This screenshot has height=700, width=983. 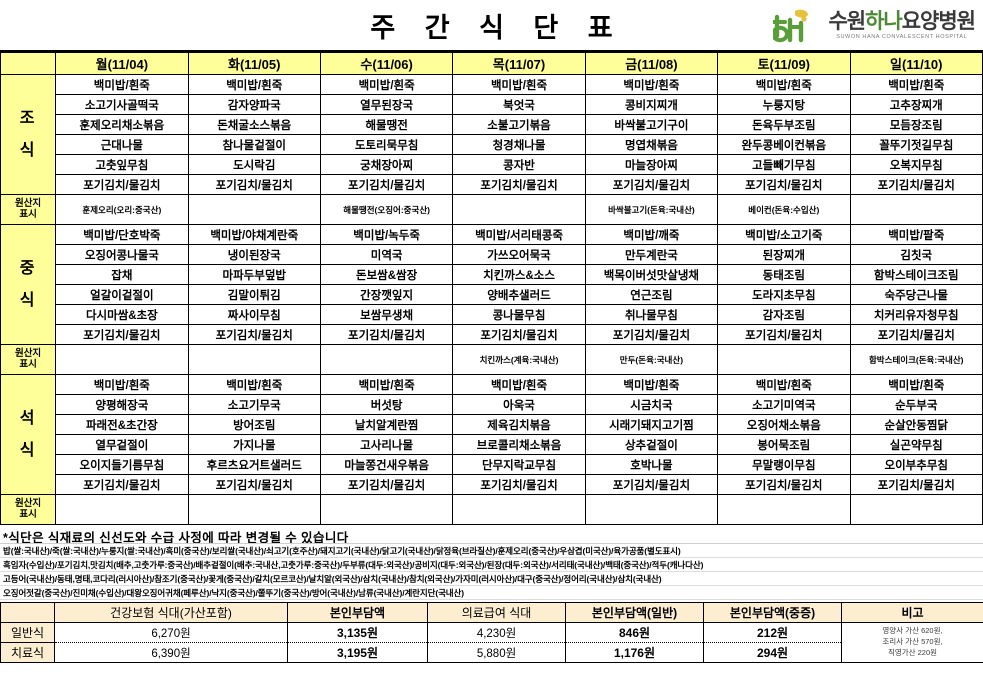 What do you see at coordinates (784, 209) in the screenshot?
I see `origin-cell: 베이컨(돈육:수입산)` at bounding box center [784, 209].